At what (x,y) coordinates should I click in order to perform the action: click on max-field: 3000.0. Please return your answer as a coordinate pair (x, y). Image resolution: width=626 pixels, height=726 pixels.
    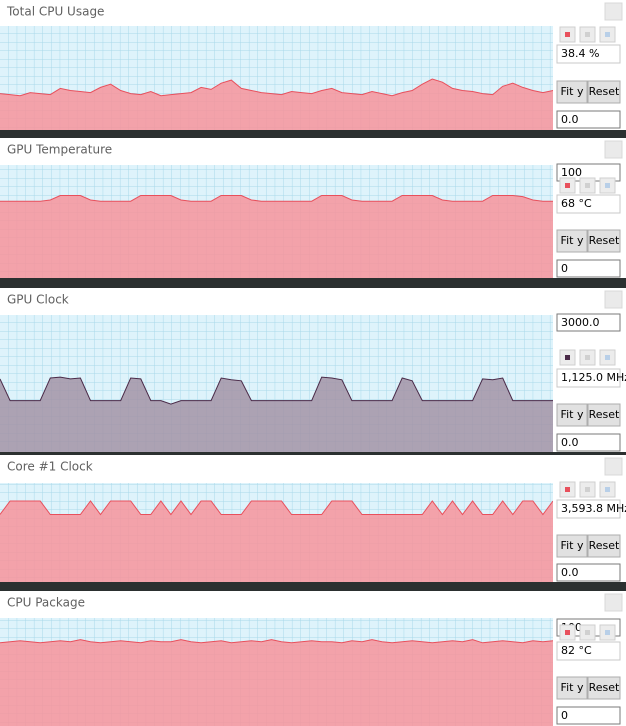
    Looking at the image, I should click on (580, 322).